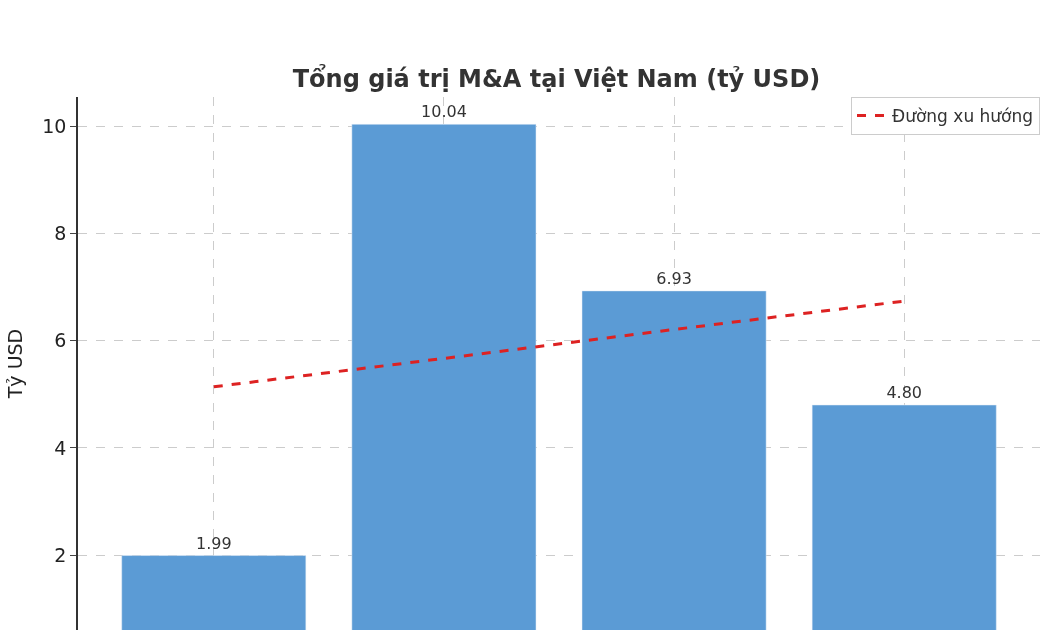 The image size is (1050, 630). I want to click on y-tick-label: 2, so click(60, 554).